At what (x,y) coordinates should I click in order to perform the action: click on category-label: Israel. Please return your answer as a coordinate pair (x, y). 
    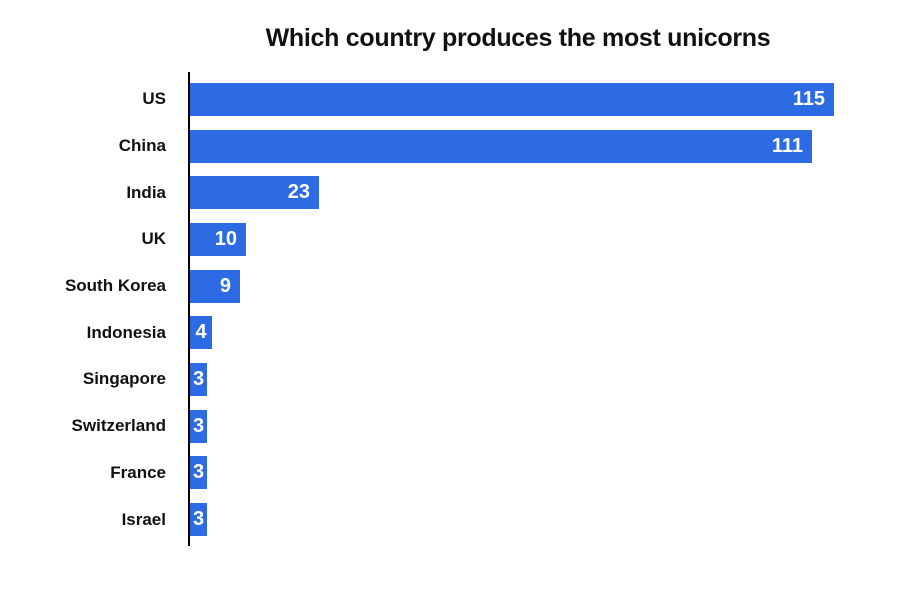
    Looking at the image, I should click on (143, 519).